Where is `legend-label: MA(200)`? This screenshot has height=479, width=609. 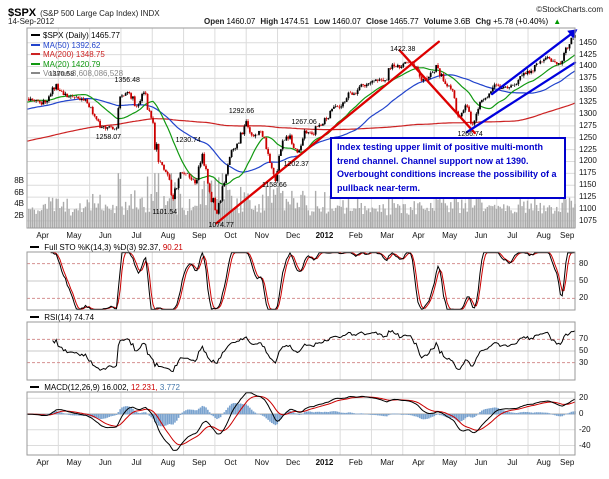
legend-label: MA(200) is located at coordinates (59, 54).